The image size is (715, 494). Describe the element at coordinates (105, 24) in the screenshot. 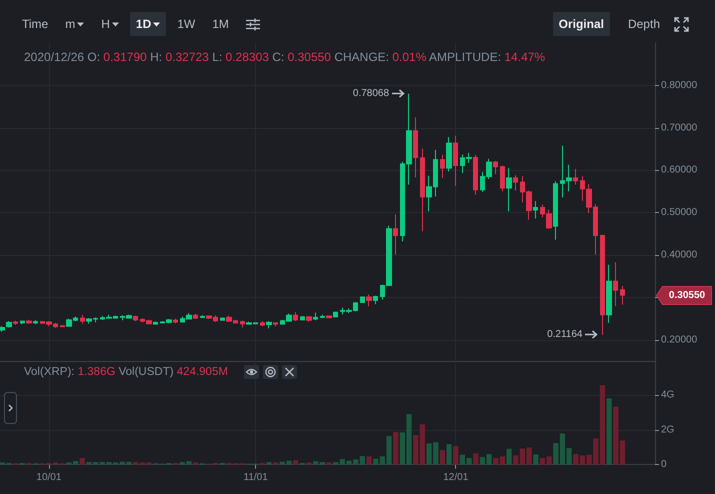

I see `text: H` at that location.